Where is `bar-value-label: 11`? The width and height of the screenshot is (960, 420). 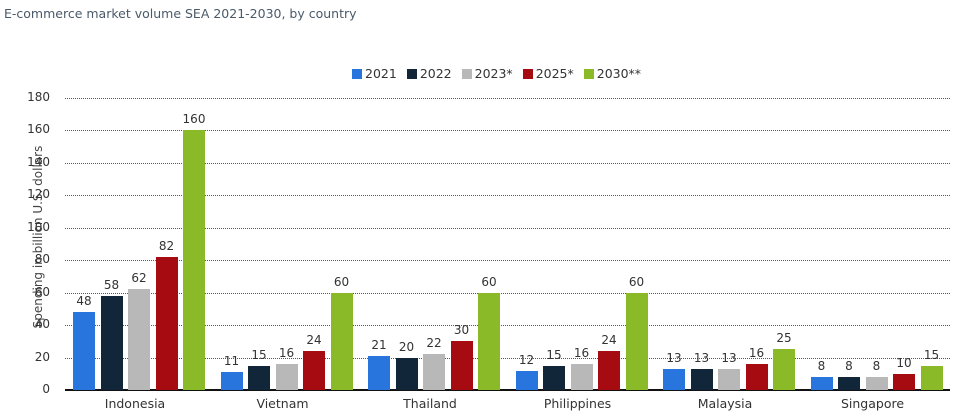
bar-value-label: 11 is located at coordinates (231, 361).